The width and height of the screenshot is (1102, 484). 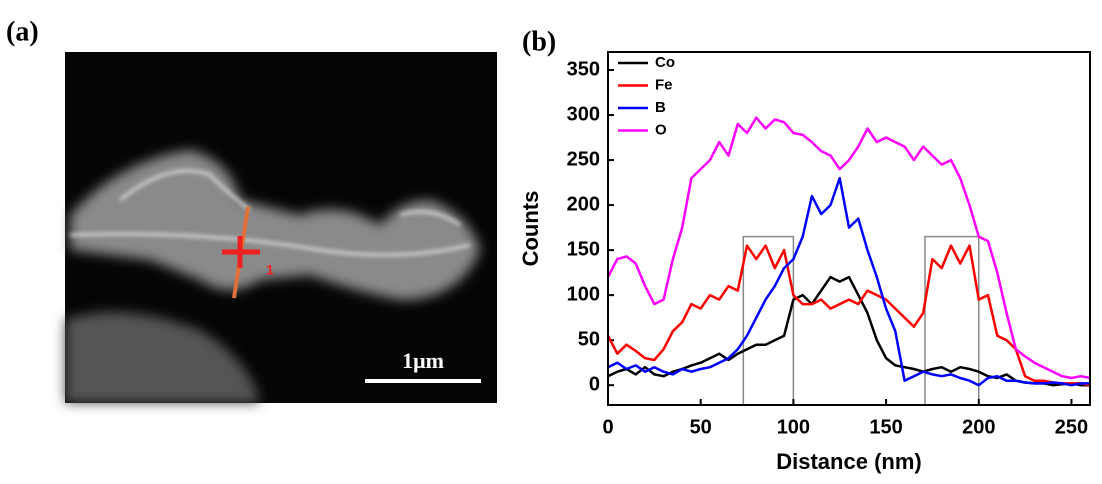 I want to click on legend-label: Co, so click(x=665, y=62).